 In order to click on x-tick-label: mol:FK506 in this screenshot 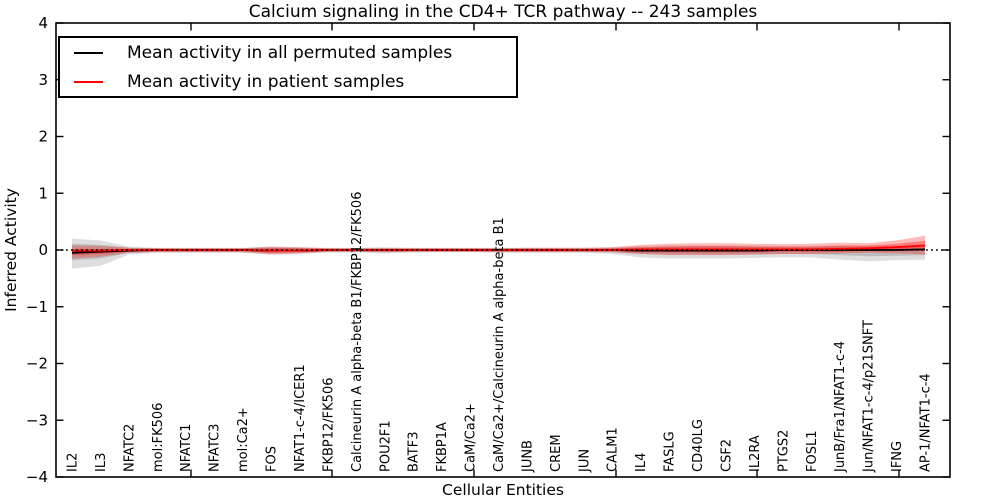, I will do `click(158, 437)`.